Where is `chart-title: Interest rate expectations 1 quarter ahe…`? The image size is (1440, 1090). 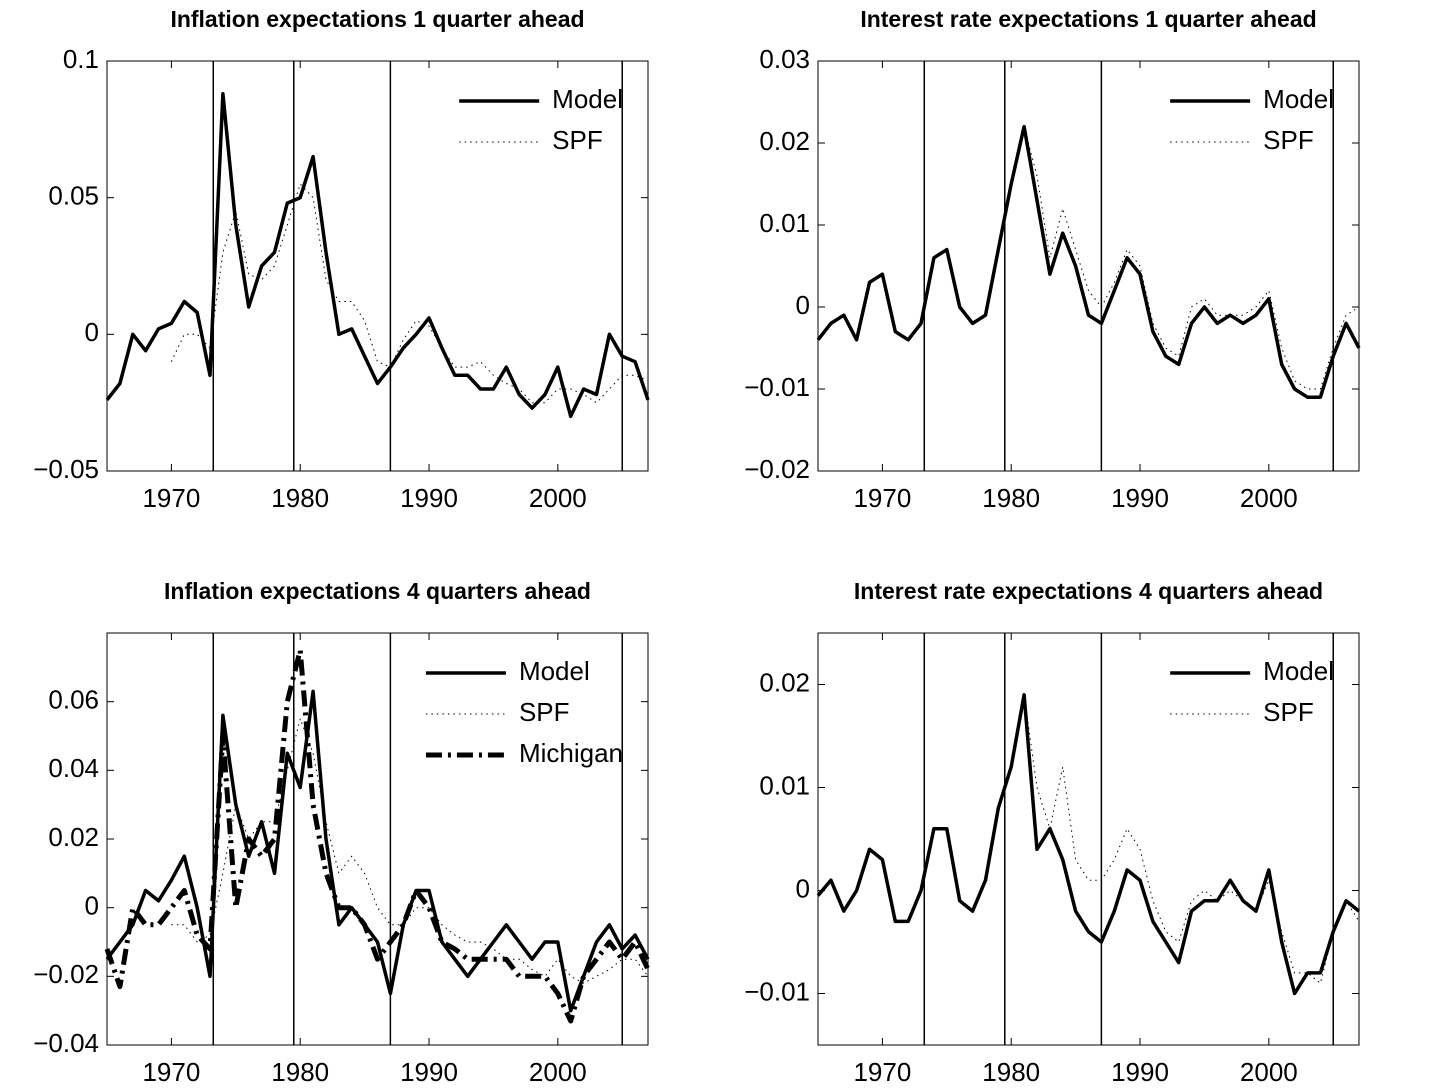
chart-title: Interest rate expectations 1 quarter ahe… is located at coordinates (1088, 19).